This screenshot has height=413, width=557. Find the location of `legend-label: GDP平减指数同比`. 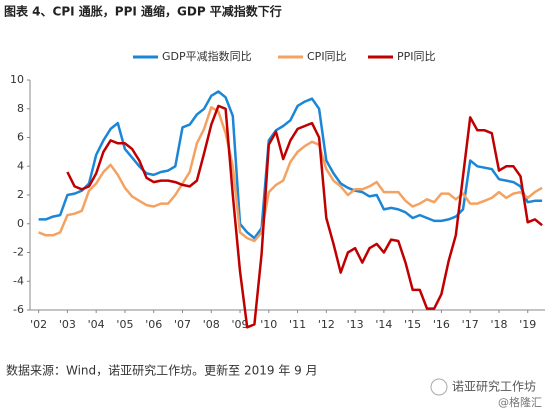

legend-label: GDP平减指数同比 is located at coordinates (207, 56).